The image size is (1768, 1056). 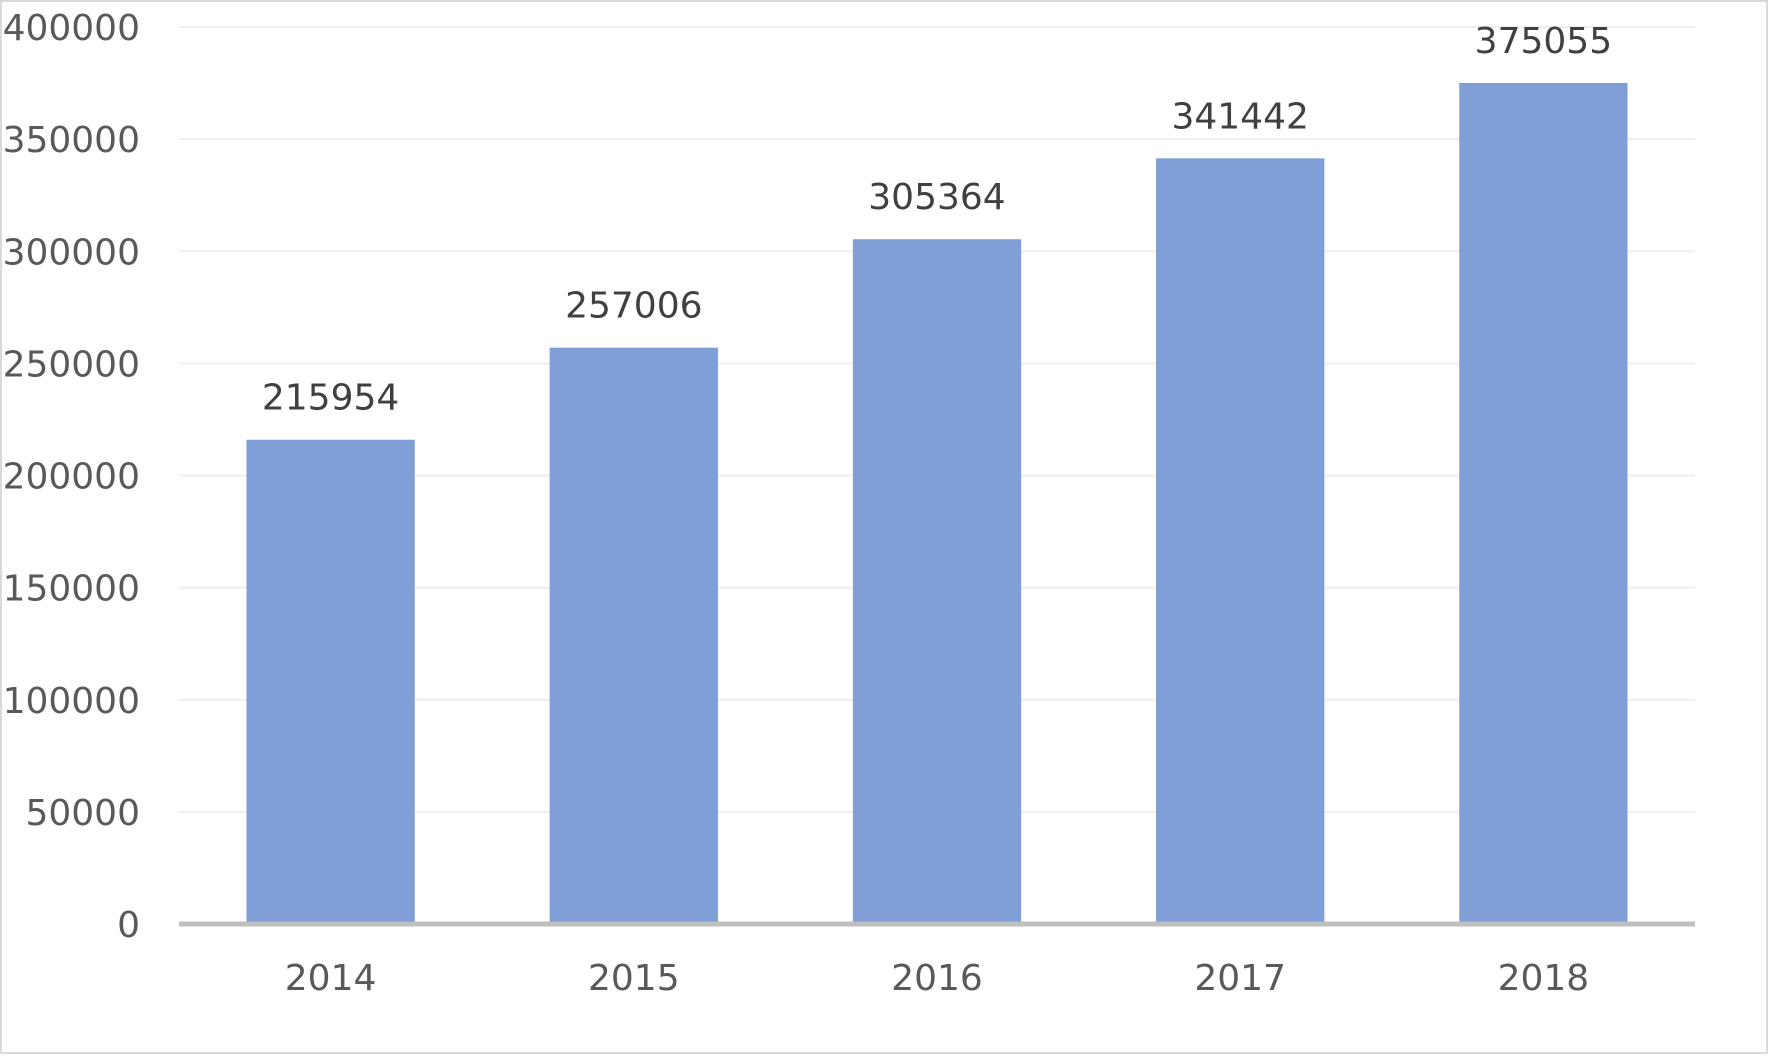 I want to click on bar-data-label: 257006, so click(x=633, y=306).